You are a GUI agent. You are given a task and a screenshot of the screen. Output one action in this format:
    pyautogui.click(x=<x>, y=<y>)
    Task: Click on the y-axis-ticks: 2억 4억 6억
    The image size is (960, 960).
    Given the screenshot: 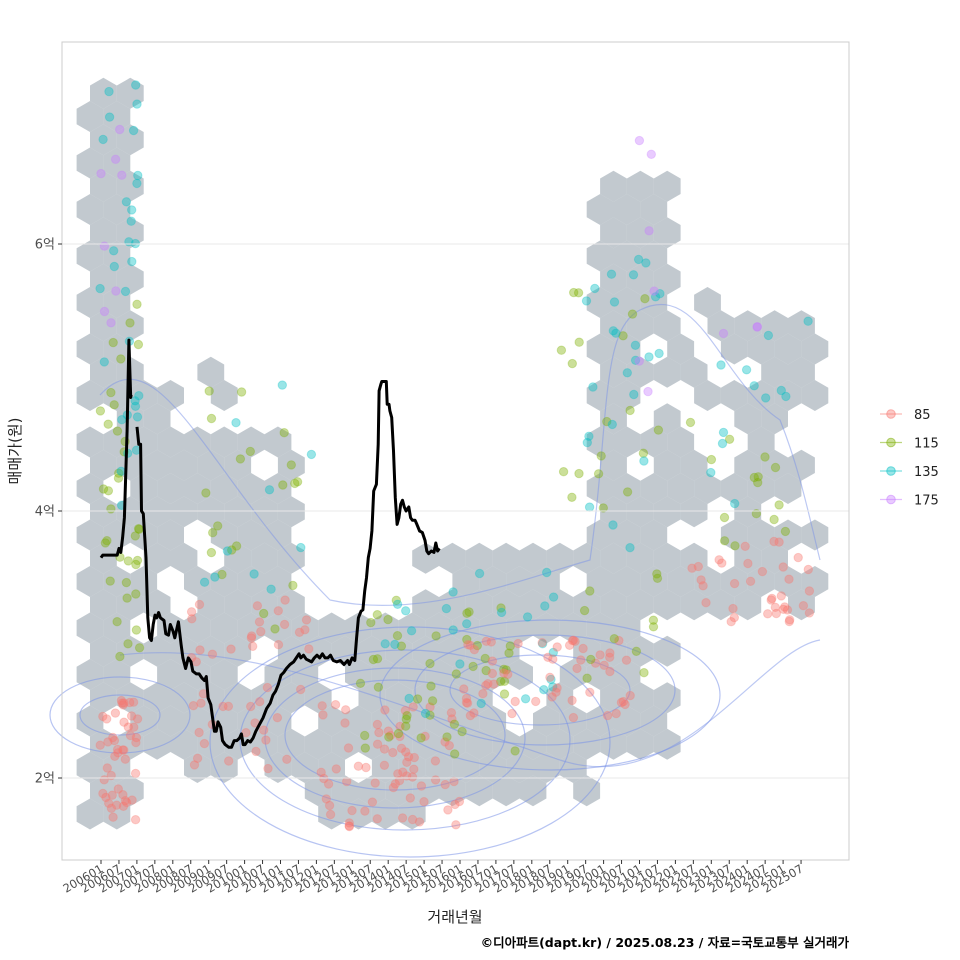 What is the action you would take?
    pyautogui.click(x=48, y=512)
    